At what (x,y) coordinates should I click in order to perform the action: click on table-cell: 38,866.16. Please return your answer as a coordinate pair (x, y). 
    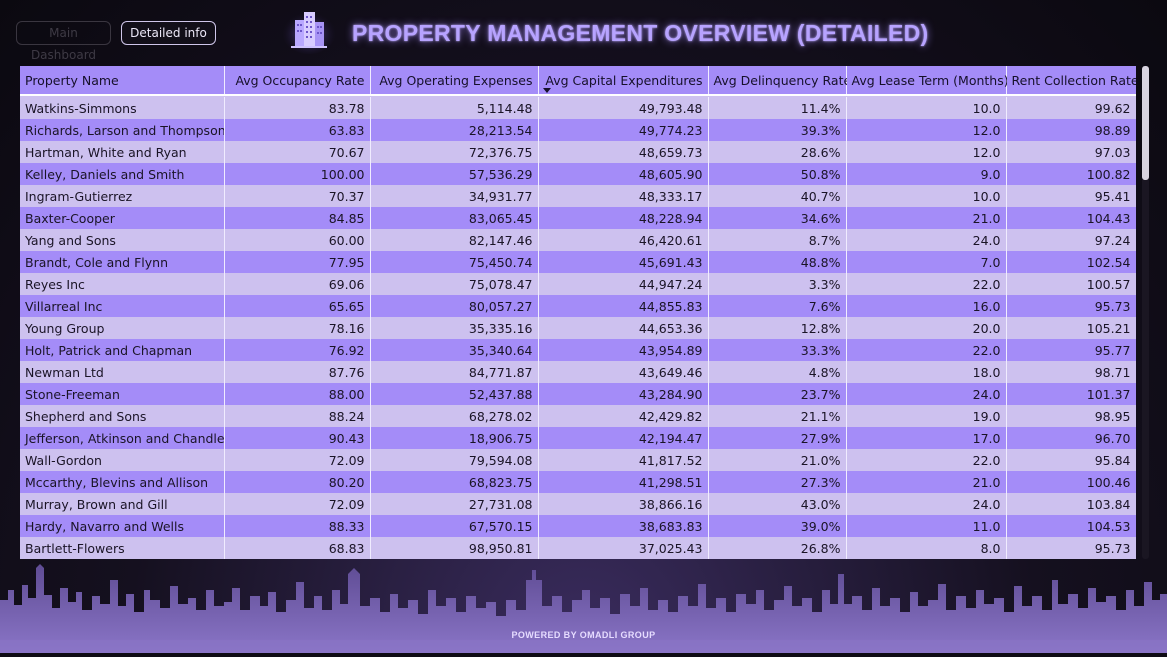
    Looking at the image, I should click on (623, 504).